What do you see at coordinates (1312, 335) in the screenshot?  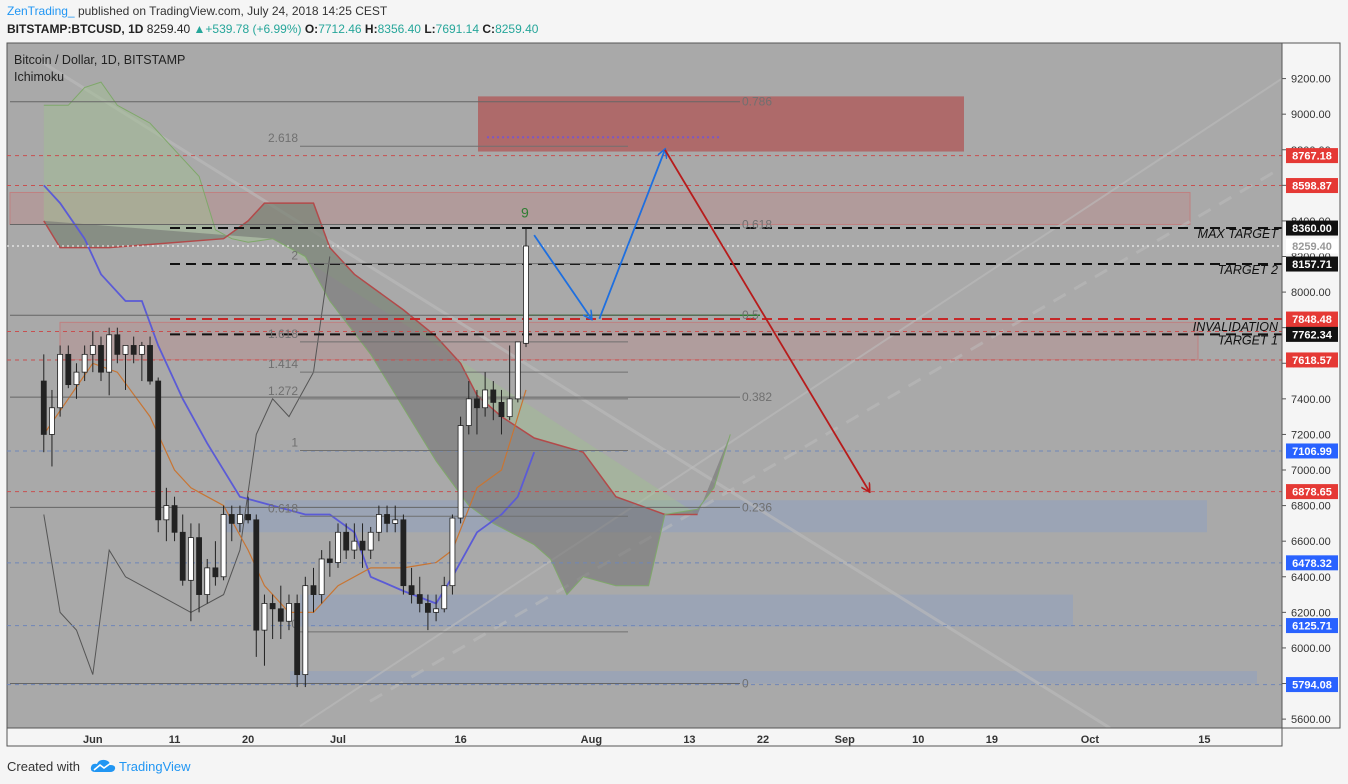 I see `price-tag-label: 7762.34` at bounding box center [1312, 335].